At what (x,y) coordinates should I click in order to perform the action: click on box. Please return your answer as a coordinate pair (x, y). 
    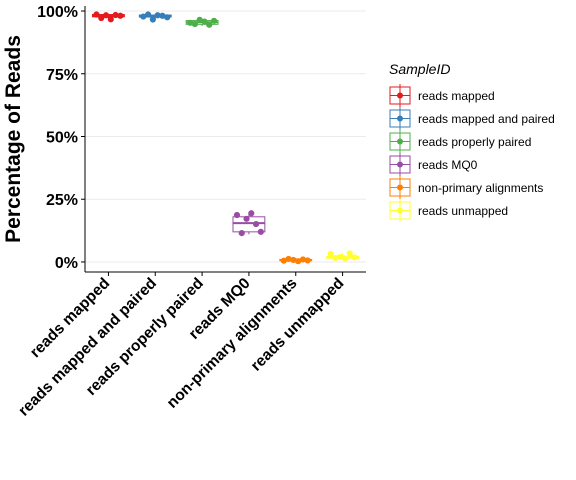
    Looking at the image, I should click on (249, 224).